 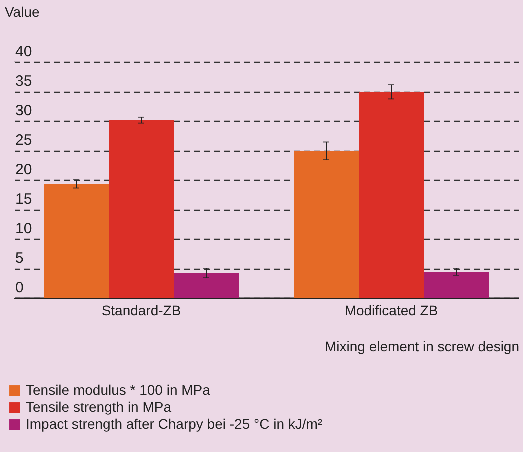 I want to click on x-axis-title: Mixing element in screw design, so click(x=422, y=346).